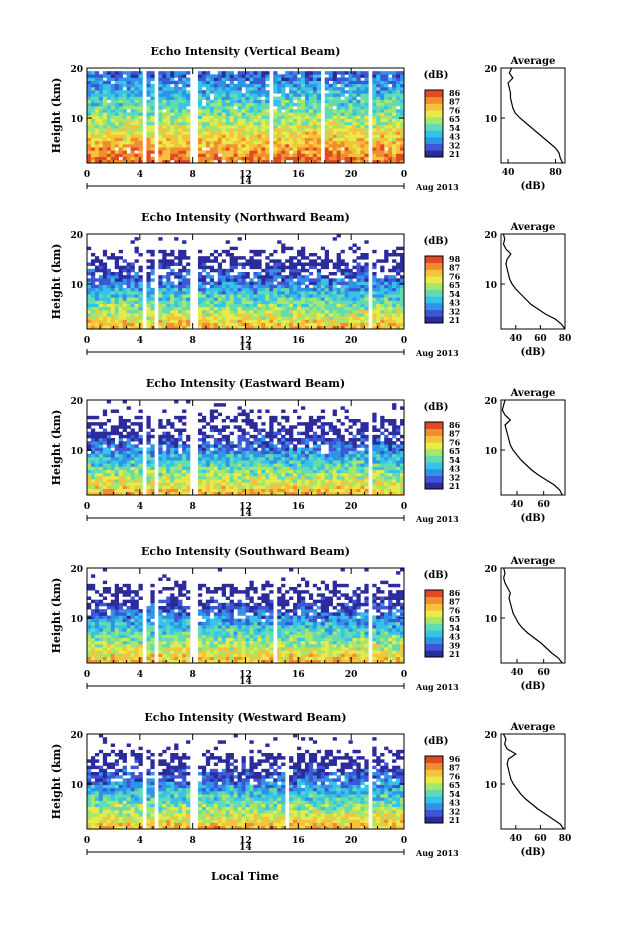 The image size is (621, 929). What do you see at coordinates (87, 341) in the screenshot?
I see `x-tick-label: 0` at bounding box center [87, 341].